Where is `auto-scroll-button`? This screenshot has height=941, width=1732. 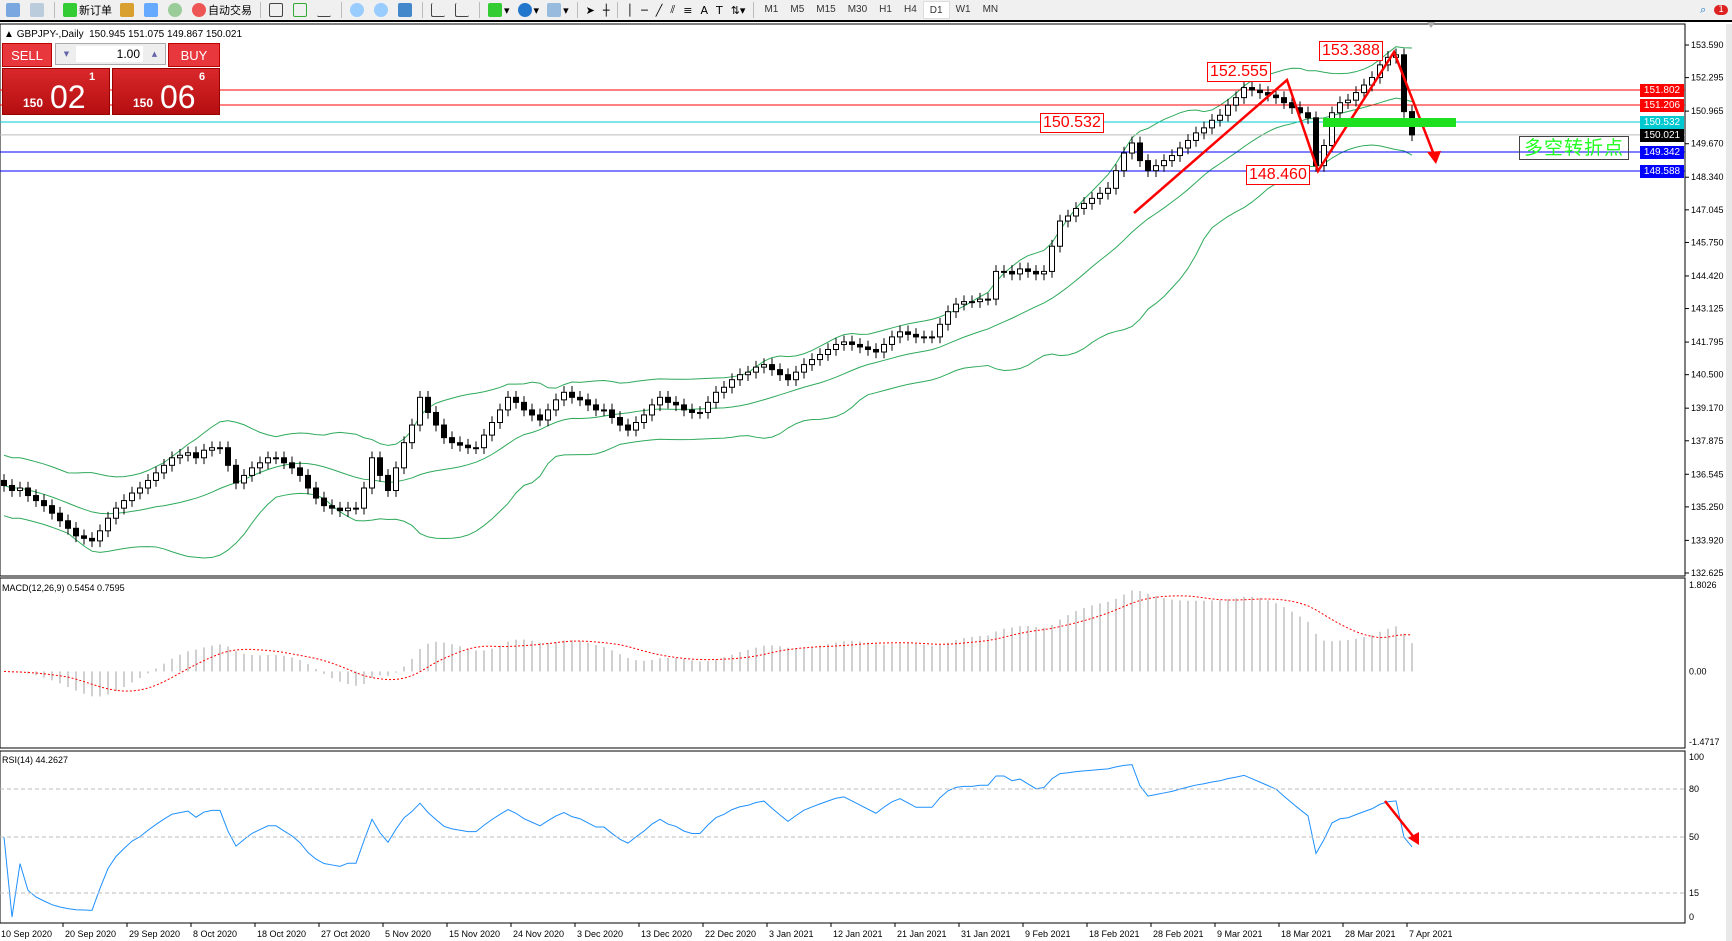 auto-scroll-button is located at coordinates (439, 10).